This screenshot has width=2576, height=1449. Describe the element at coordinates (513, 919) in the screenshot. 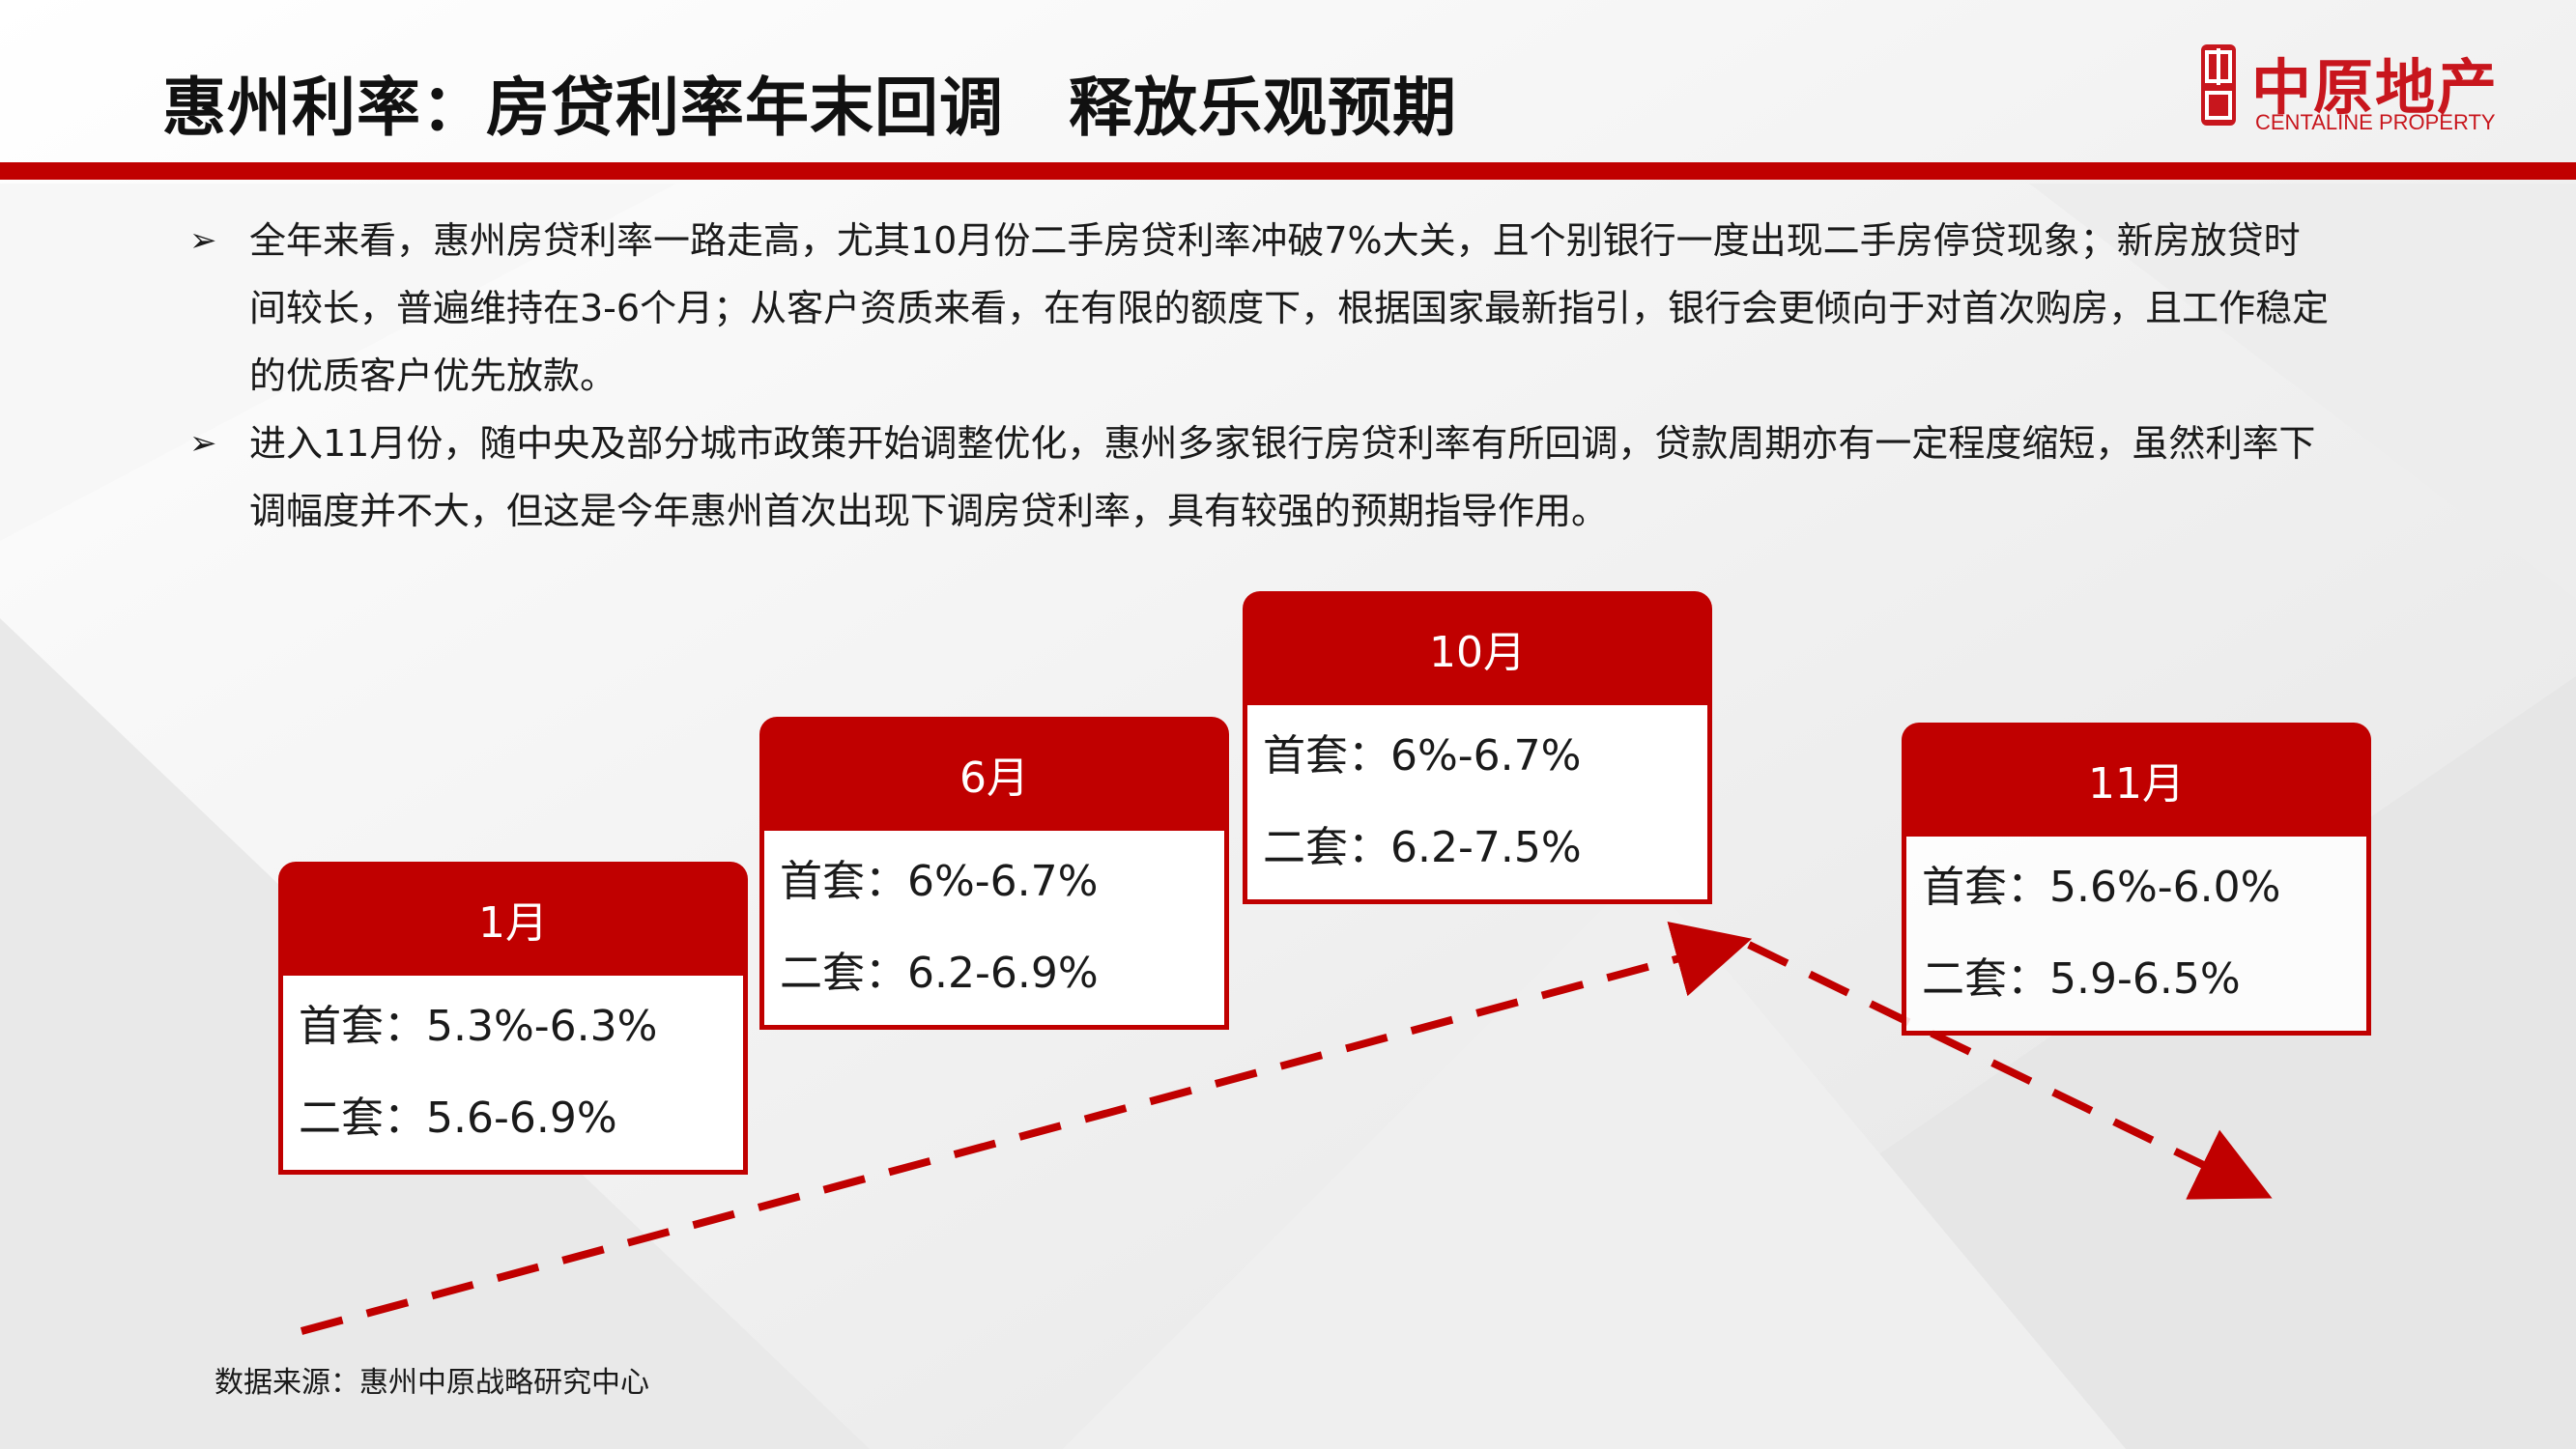

I see `card-month: 1月` at that location.